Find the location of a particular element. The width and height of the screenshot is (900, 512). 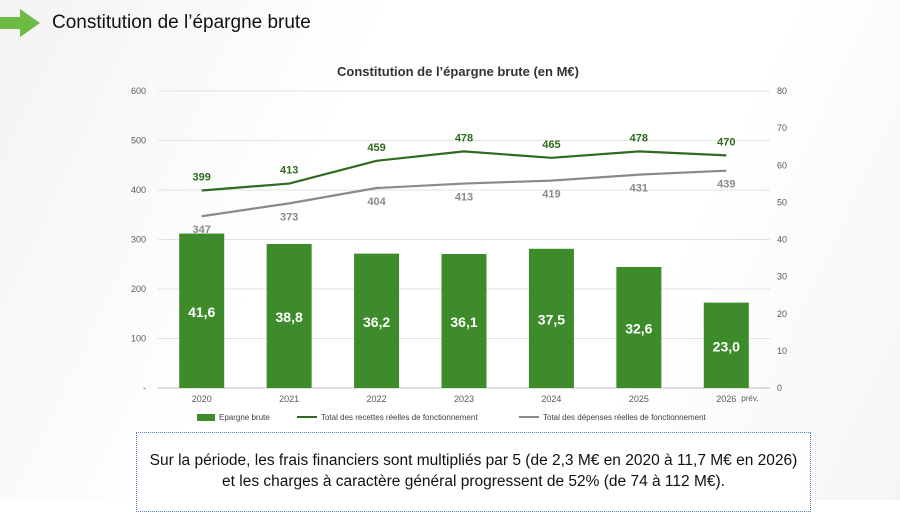

bar-data-label: 37,5 is located at coordinates (551, 319).